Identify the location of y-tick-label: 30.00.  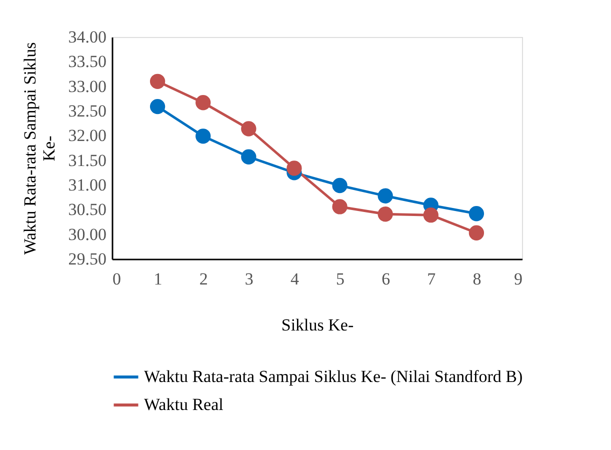
(87, 234).